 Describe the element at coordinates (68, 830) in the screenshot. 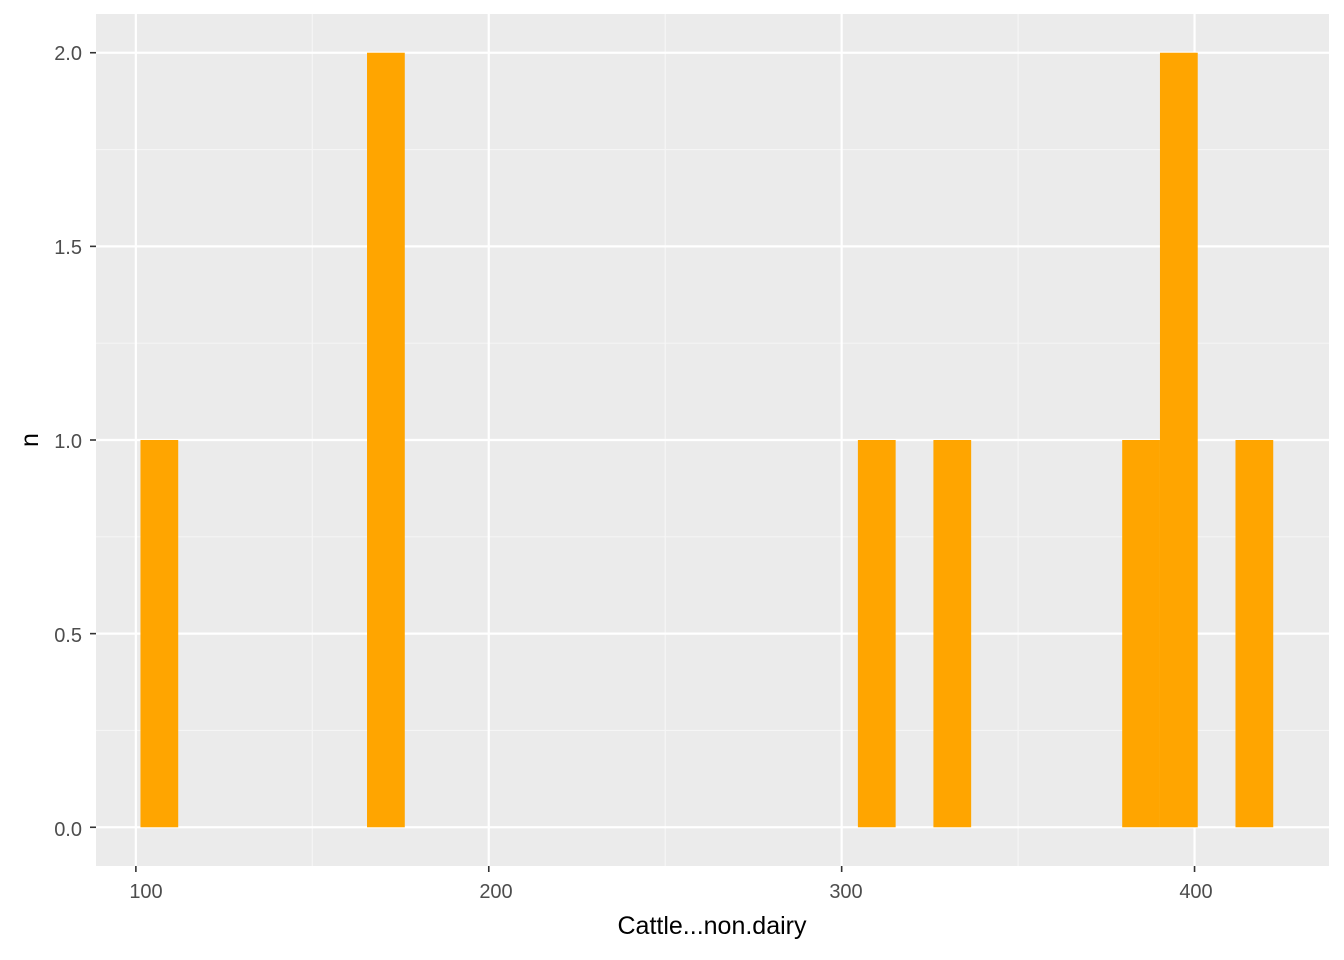

I see `y-tick-label: 0.0` at that location.